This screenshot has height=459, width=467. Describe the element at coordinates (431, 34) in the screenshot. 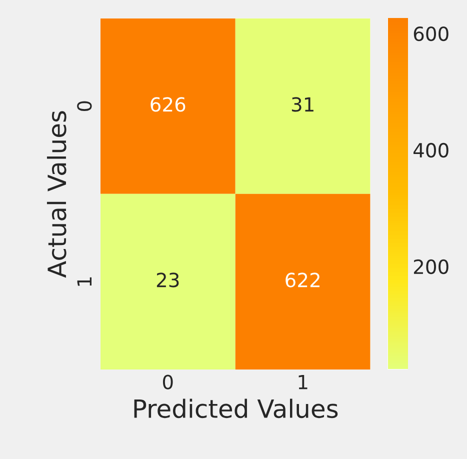

I see `color-bar-label: 600` at that location.